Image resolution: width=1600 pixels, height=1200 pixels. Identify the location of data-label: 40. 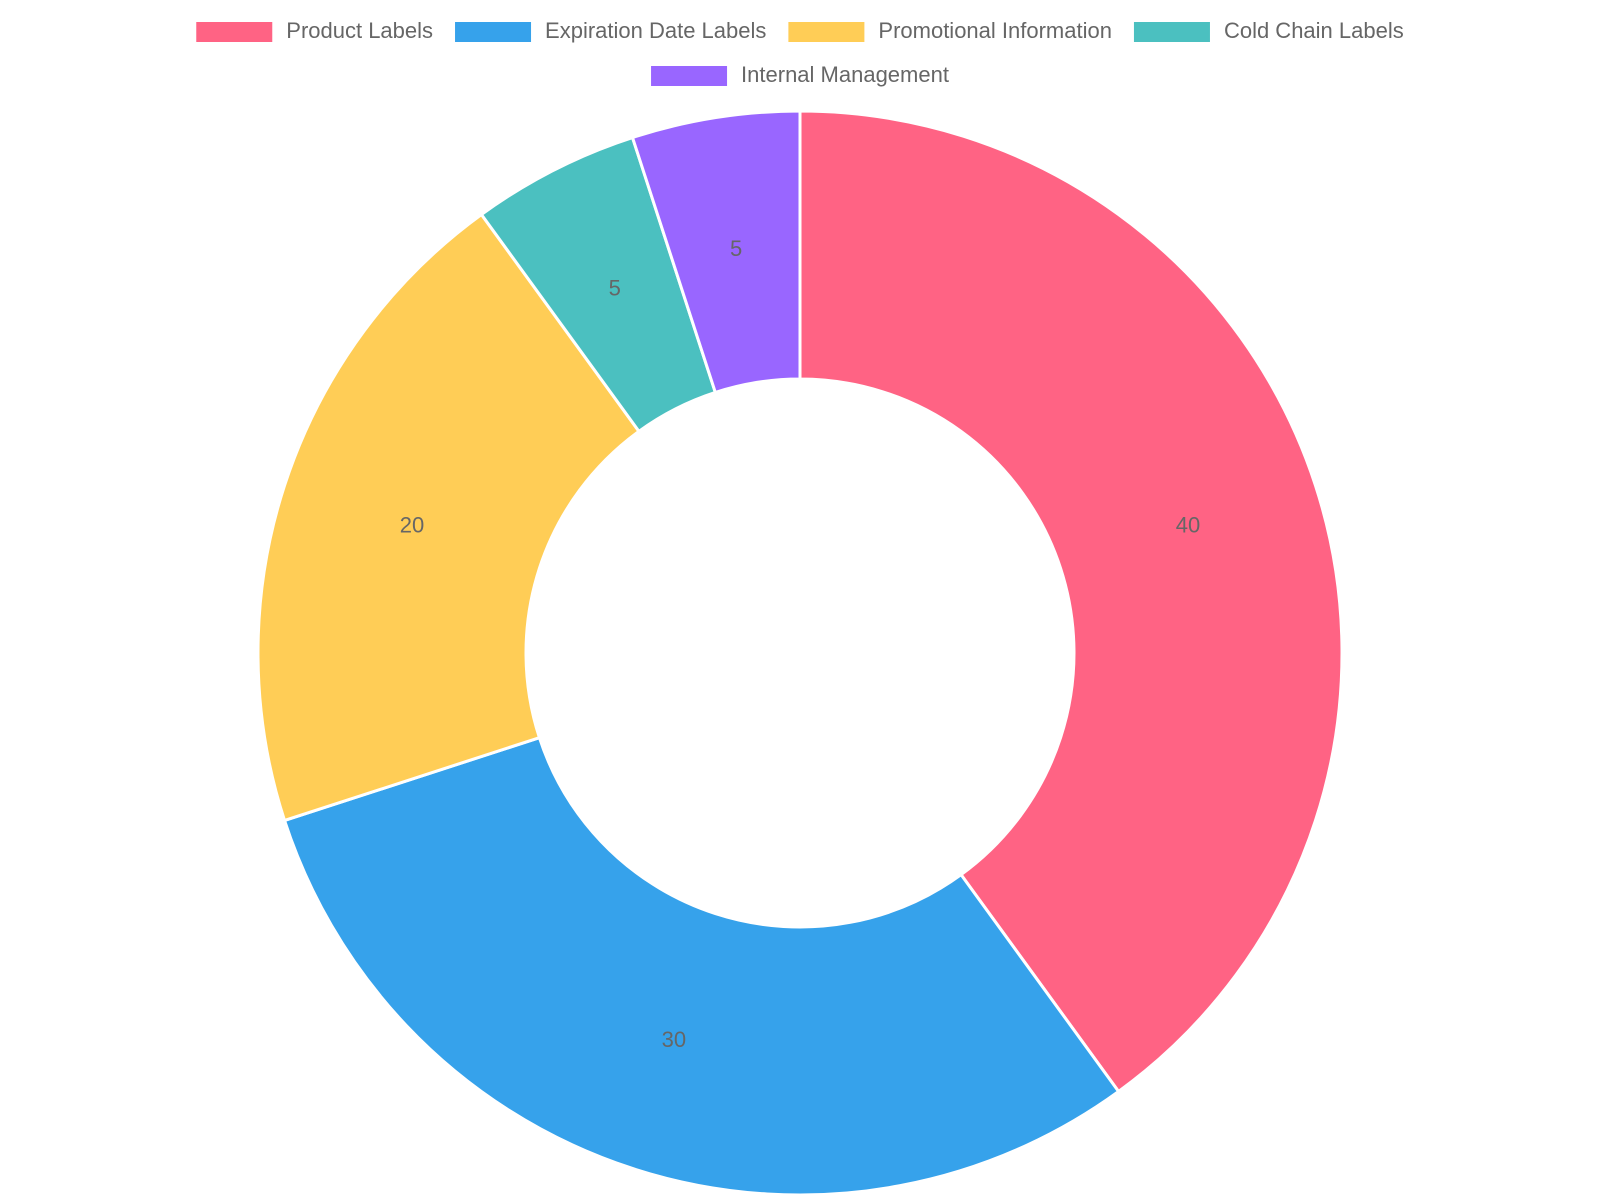
(1188, 525).